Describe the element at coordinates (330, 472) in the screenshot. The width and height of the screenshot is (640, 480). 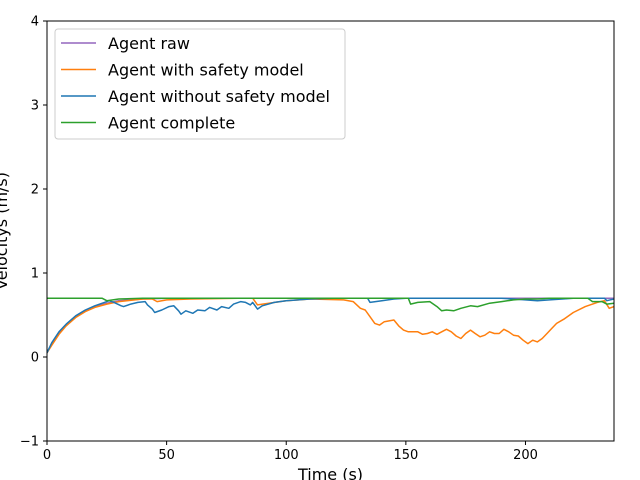
I see `x-axis-title: Time (s)` at that location.